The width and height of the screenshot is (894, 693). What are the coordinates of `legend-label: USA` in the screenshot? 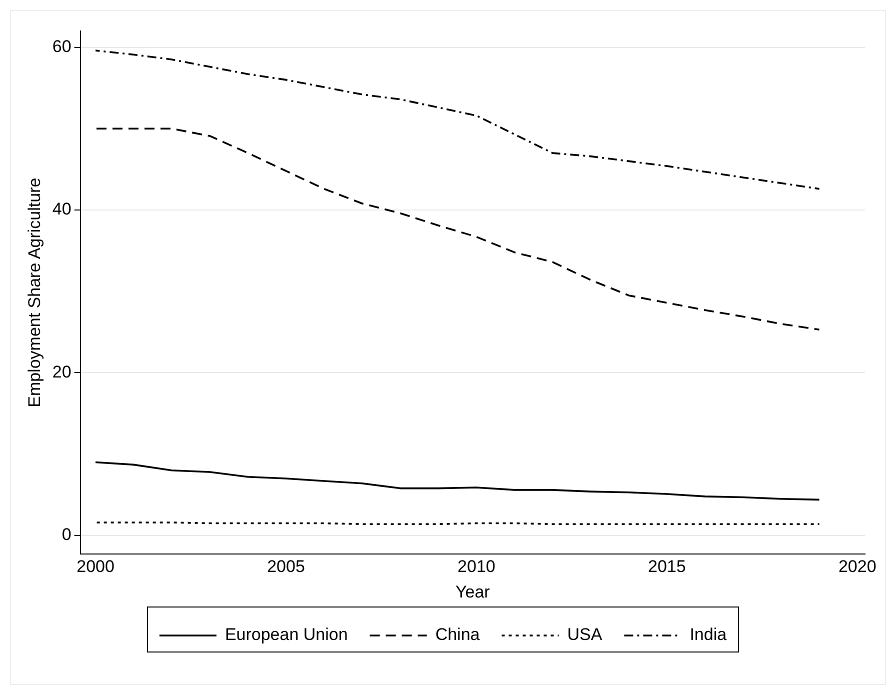 It's located at (585, 634).